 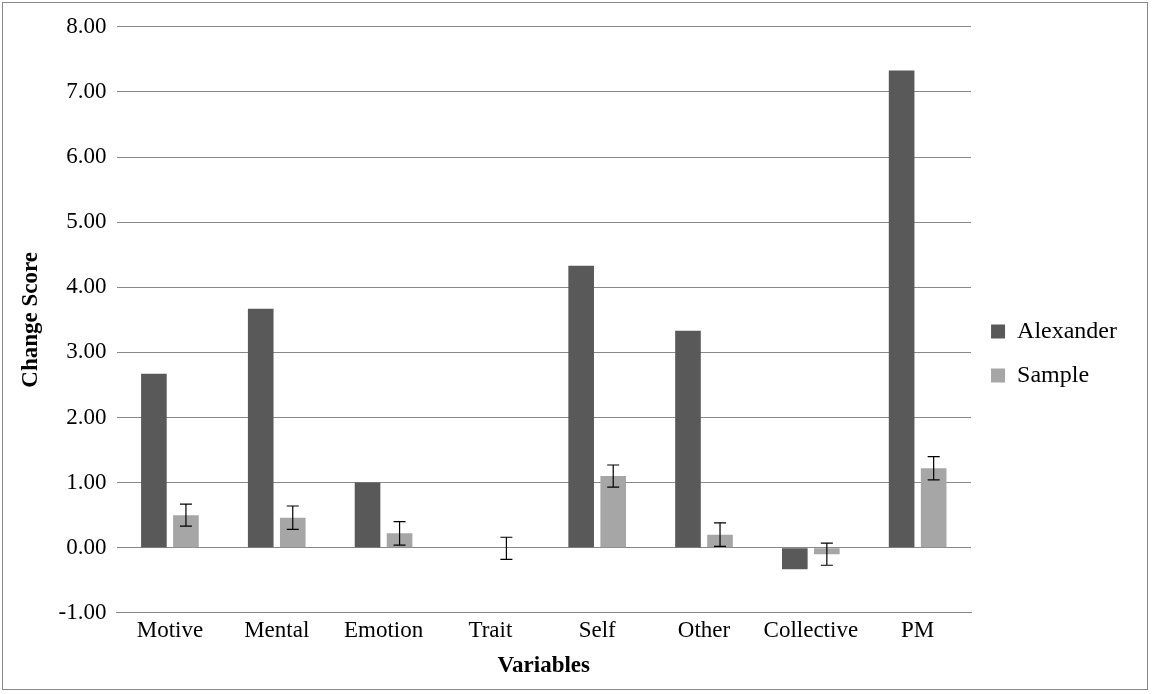 I want to click on y-tick-label: 5.00, so click(x=86, y=221).